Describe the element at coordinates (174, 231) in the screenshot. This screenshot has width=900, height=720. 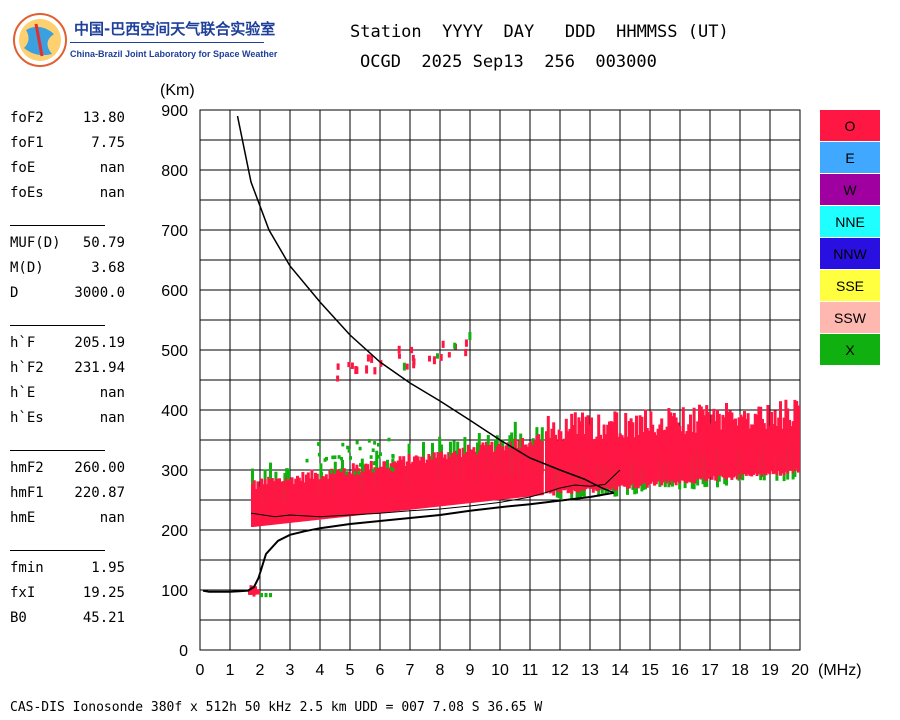
I see `y-tick-label: 700` at that location.